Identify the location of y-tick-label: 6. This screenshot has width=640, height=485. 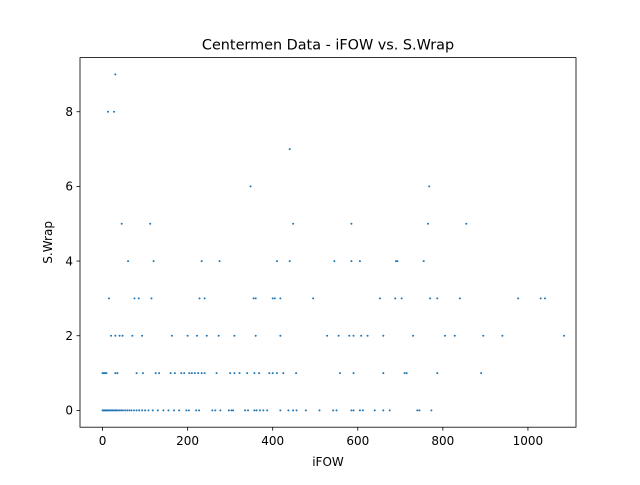
(69, 187).